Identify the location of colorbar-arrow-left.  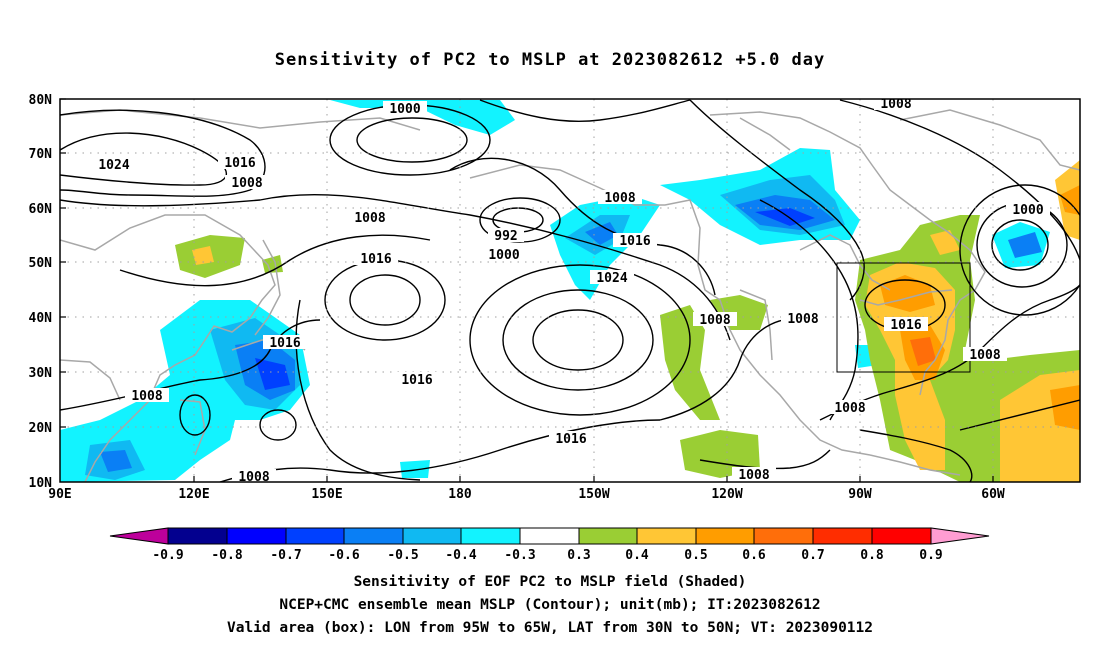
(139, 536).